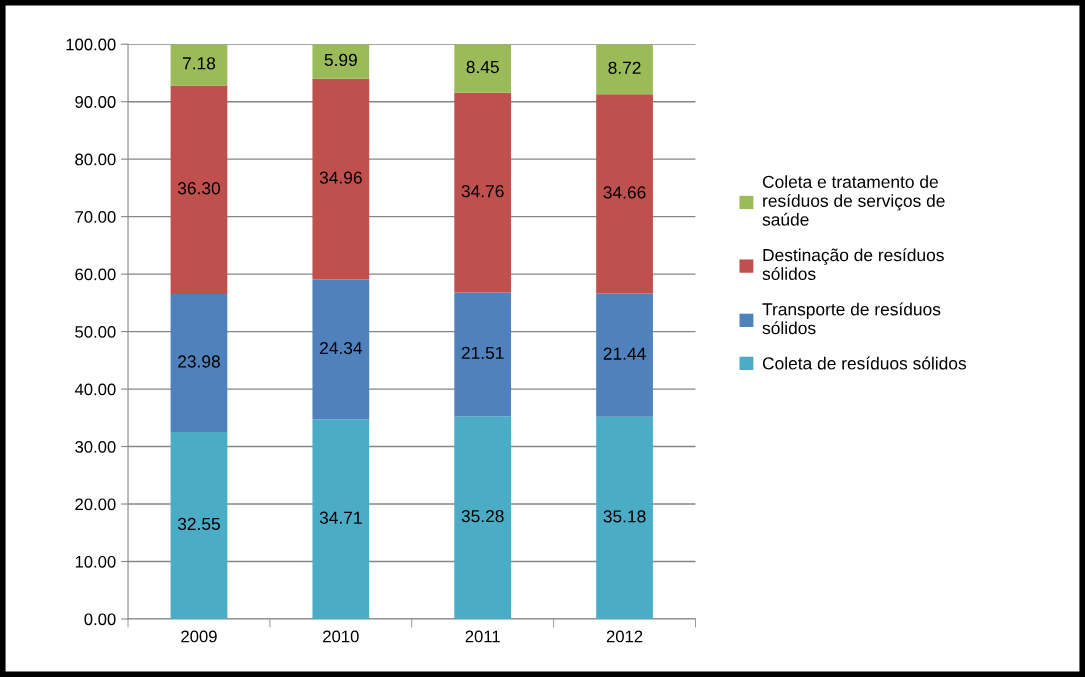 The height and width of the screenshot is (677, 1085). I want to click on legend-label: Destinação de resíduos sólidos, so click(853, 264).